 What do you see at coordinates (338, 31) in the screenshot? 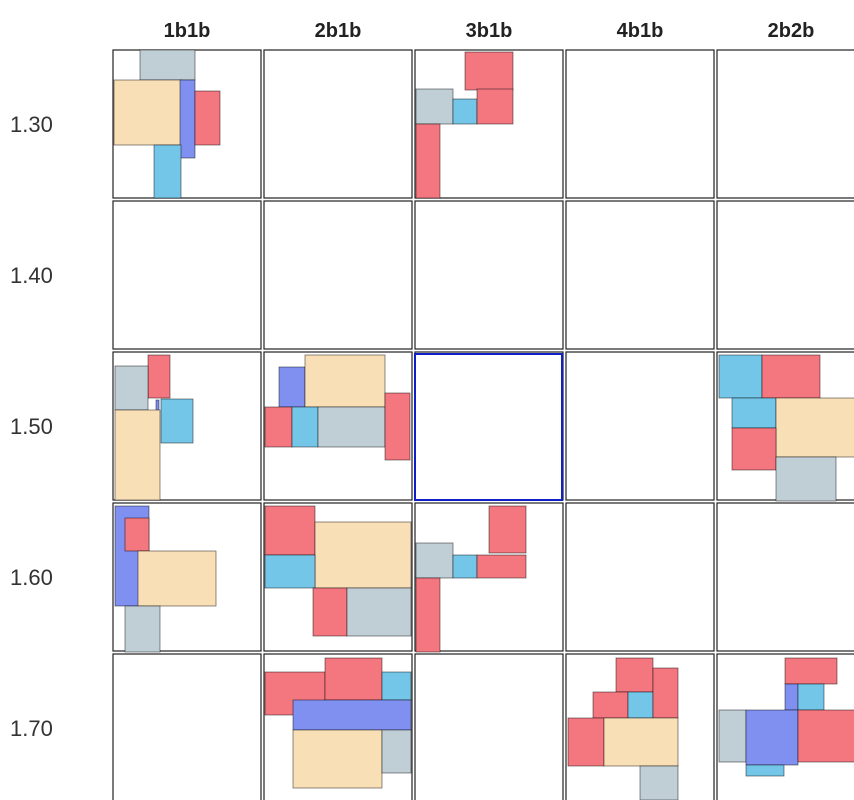
I see `column-header: 2b1b` at bounding box center [338, 31].